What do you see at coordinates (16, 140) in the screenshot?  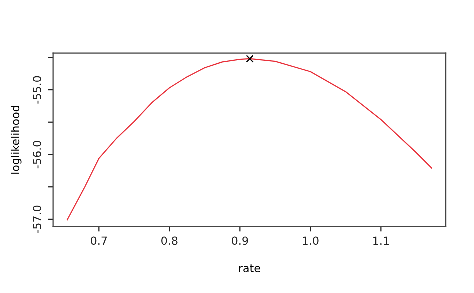 I see `y-axis-title: loglikelihood` at bounding box center [16, 140].